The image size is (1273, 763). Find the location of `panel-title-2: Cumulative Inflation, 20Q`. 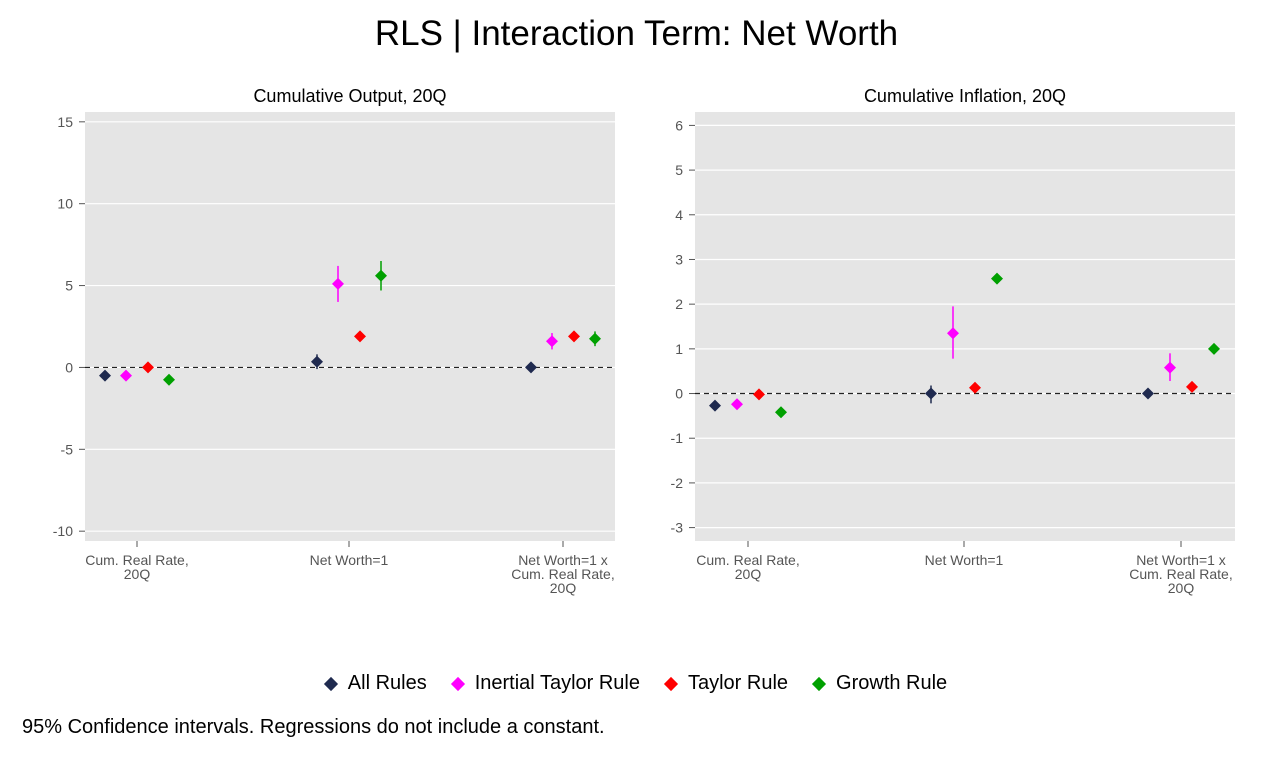

panel-title-2: Cumulative Inflation, 20Q is located at coordinates (965, 96).